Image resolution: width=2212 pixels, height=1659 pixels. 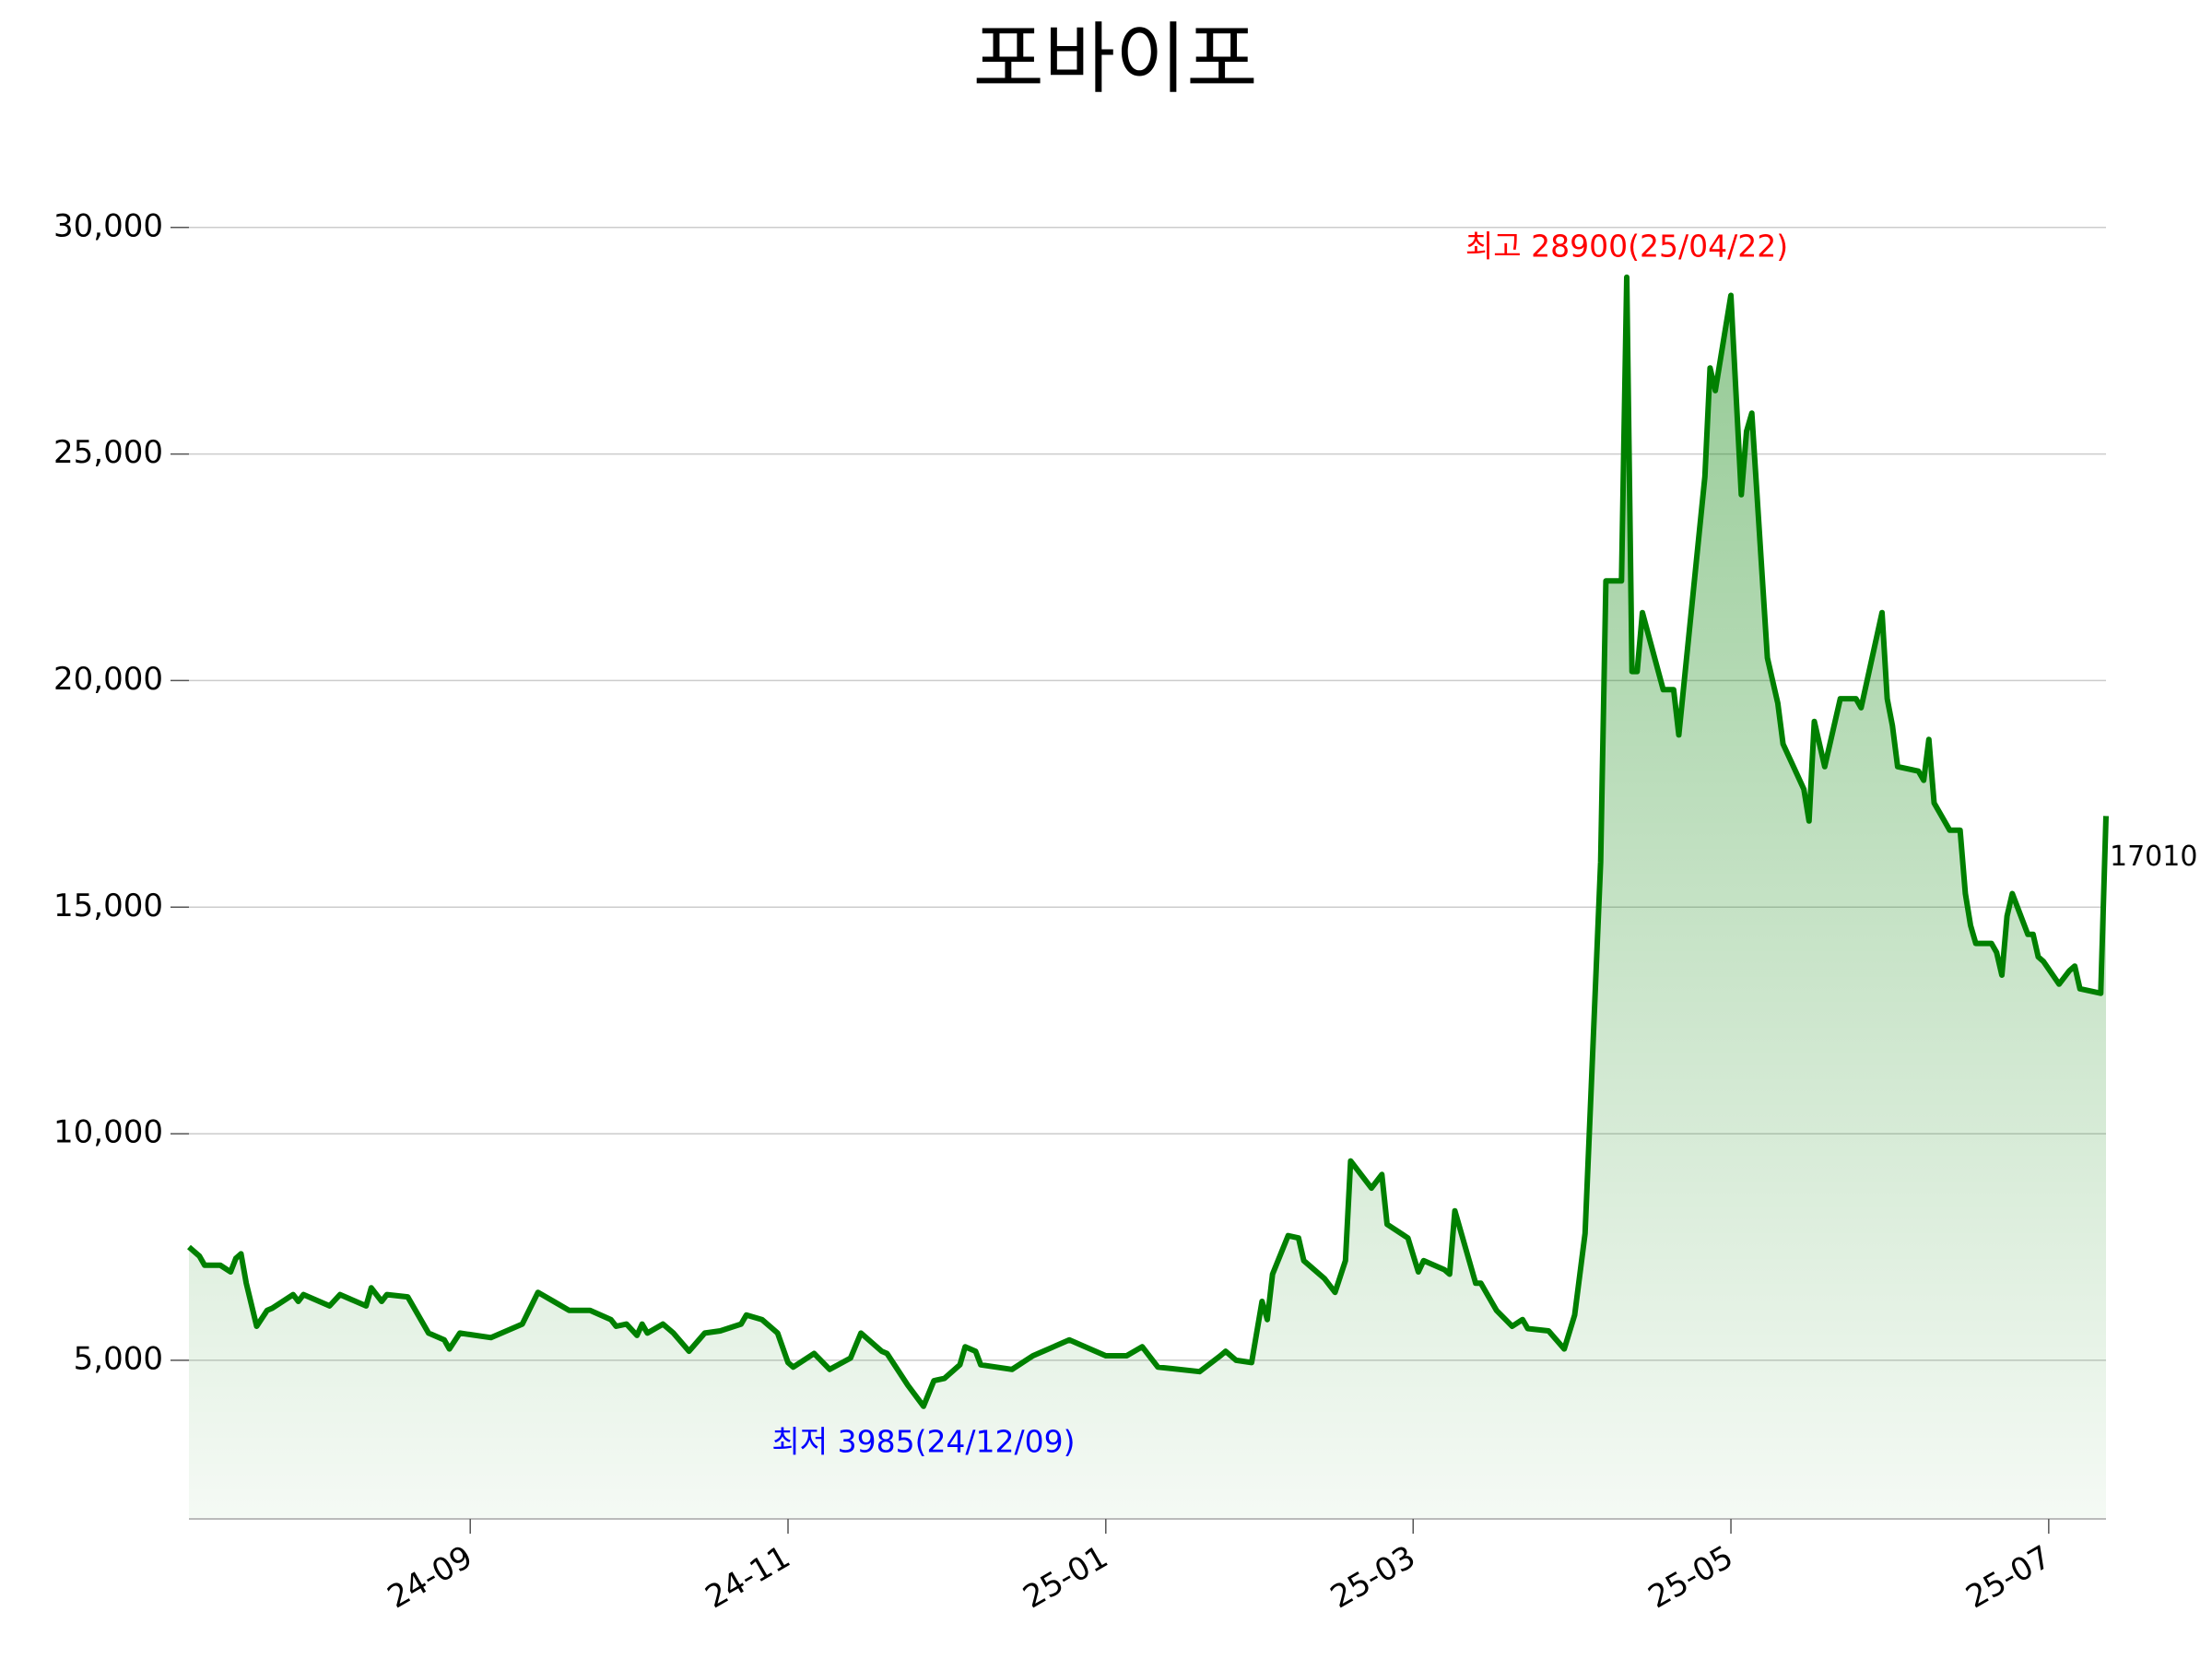 I want to click on x-tick-label: 25-03, so click(x=1373, y=1577).